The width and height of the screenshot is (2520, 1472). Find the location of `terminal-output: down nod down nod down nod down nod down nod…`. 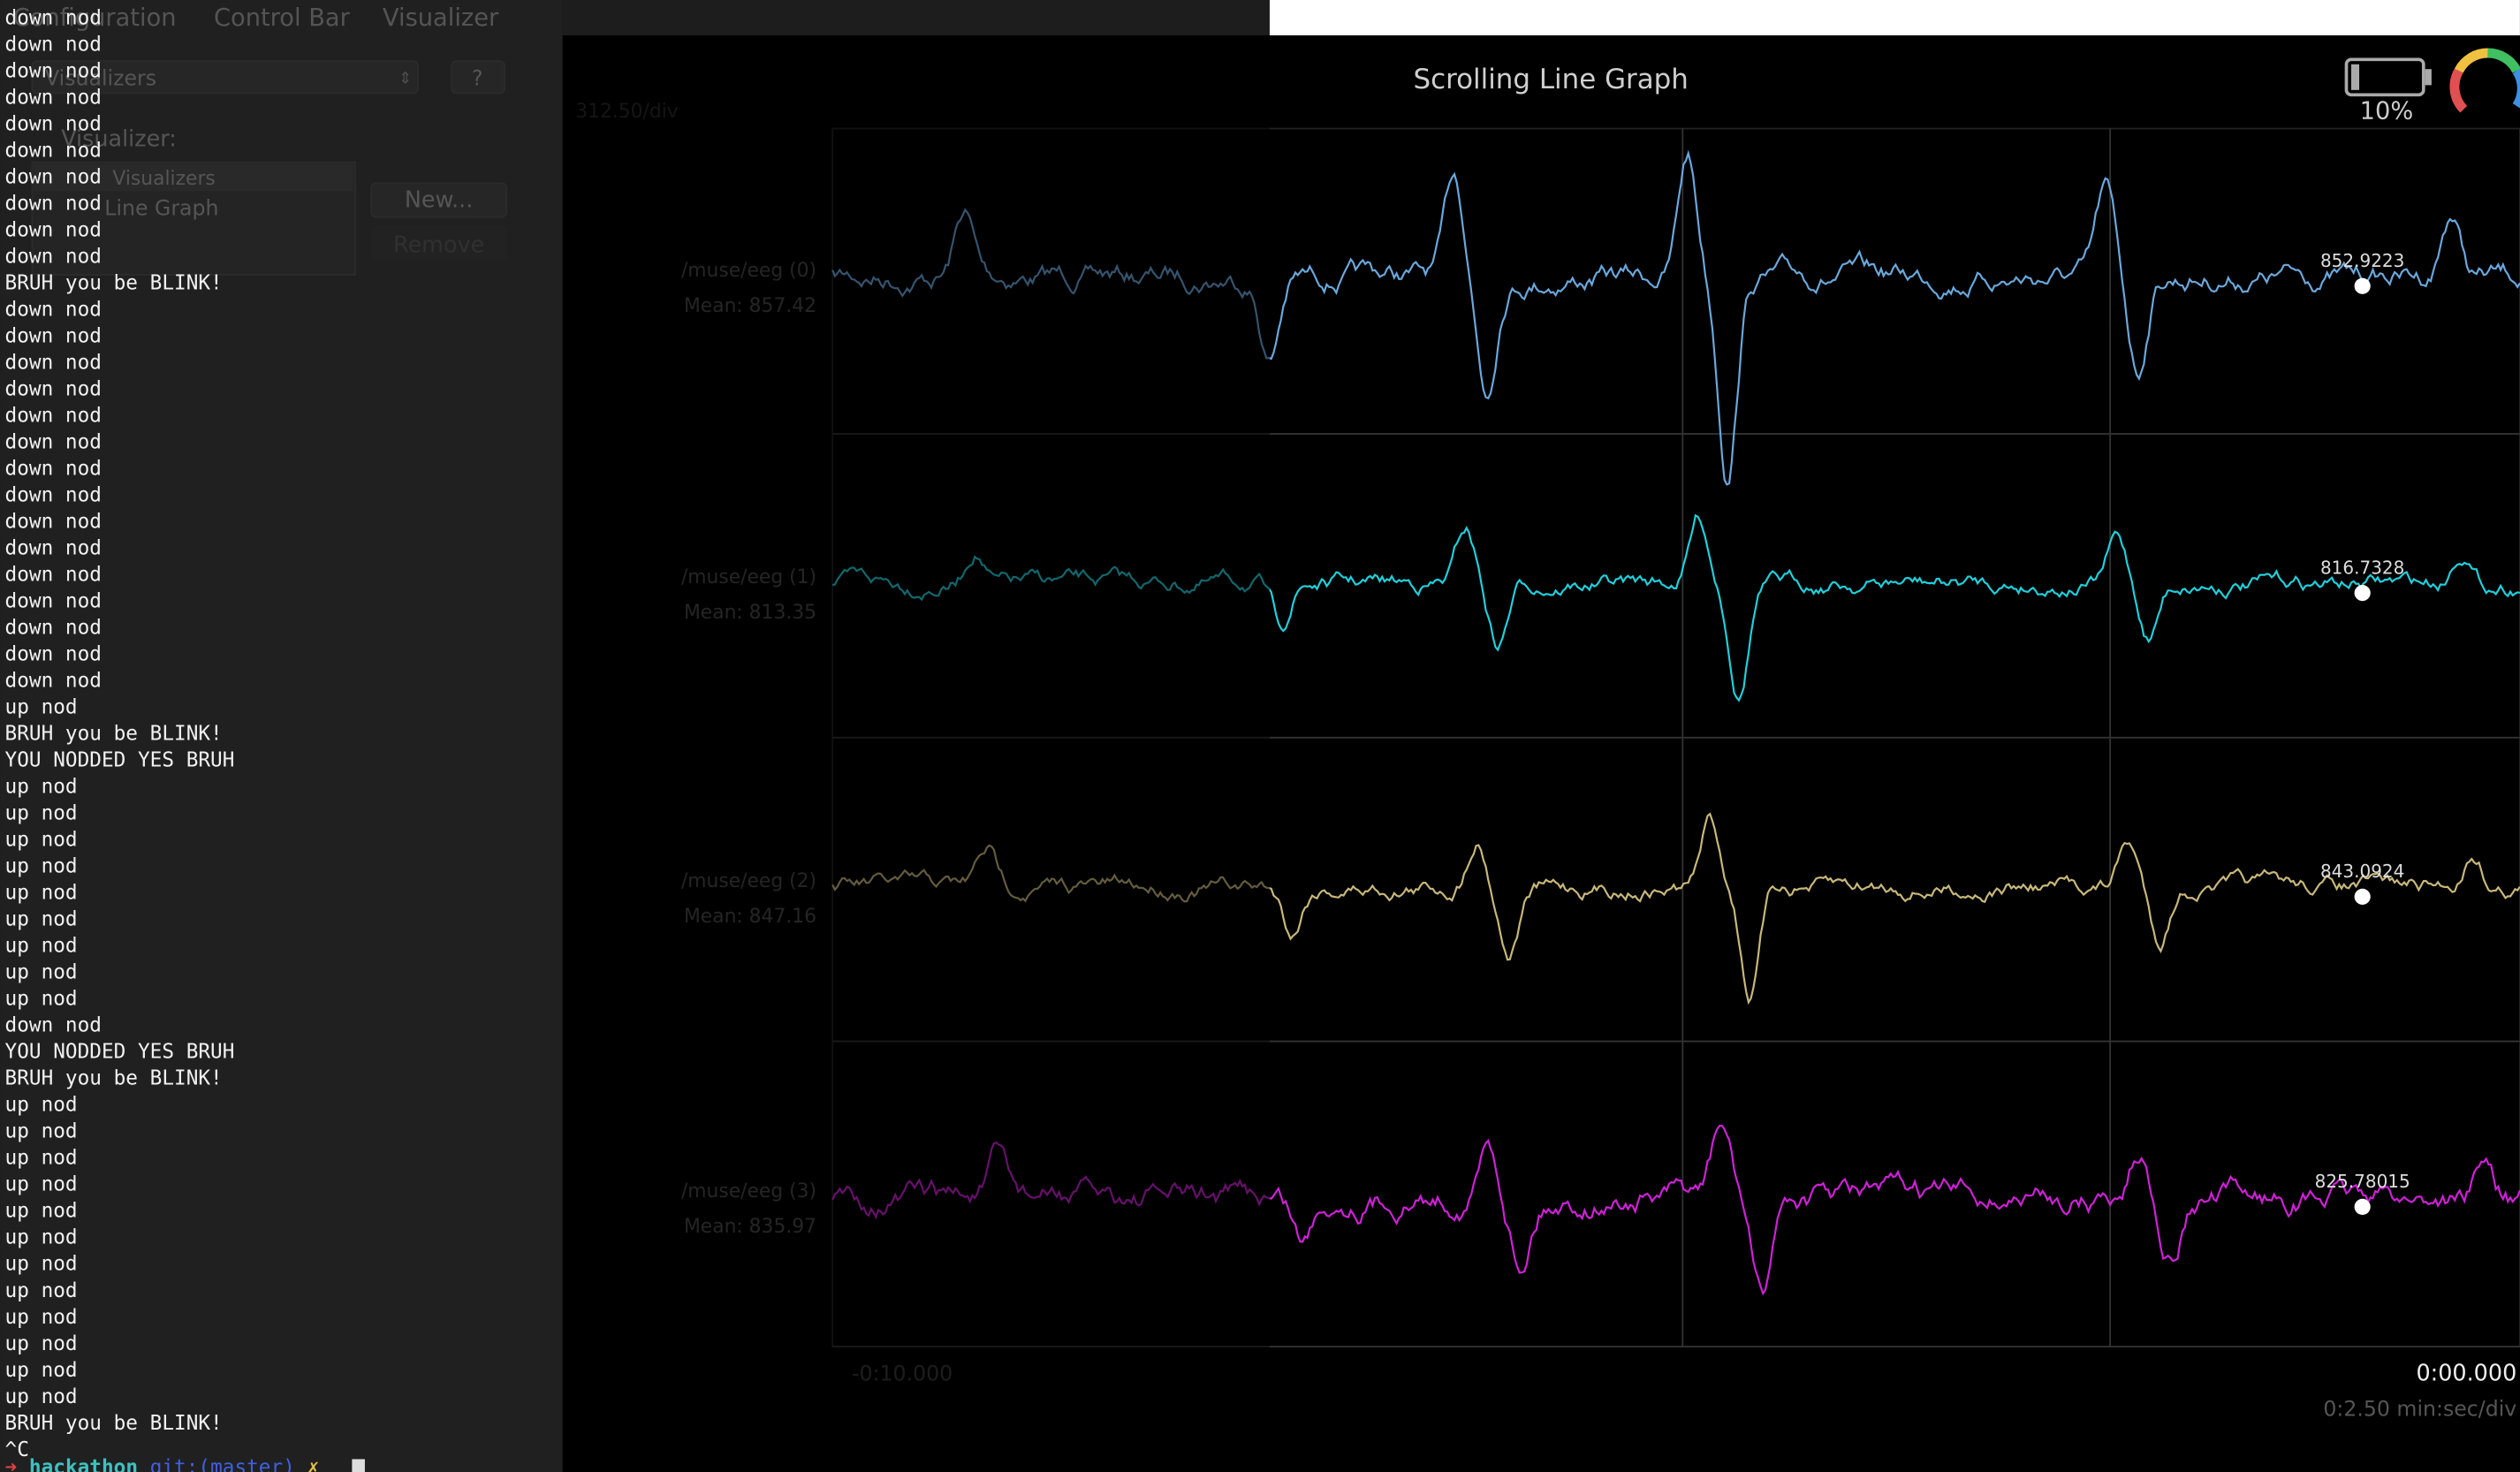

terminal-output: down nod down nod down nod down nod down nod… is located at coordinates (120, 733).